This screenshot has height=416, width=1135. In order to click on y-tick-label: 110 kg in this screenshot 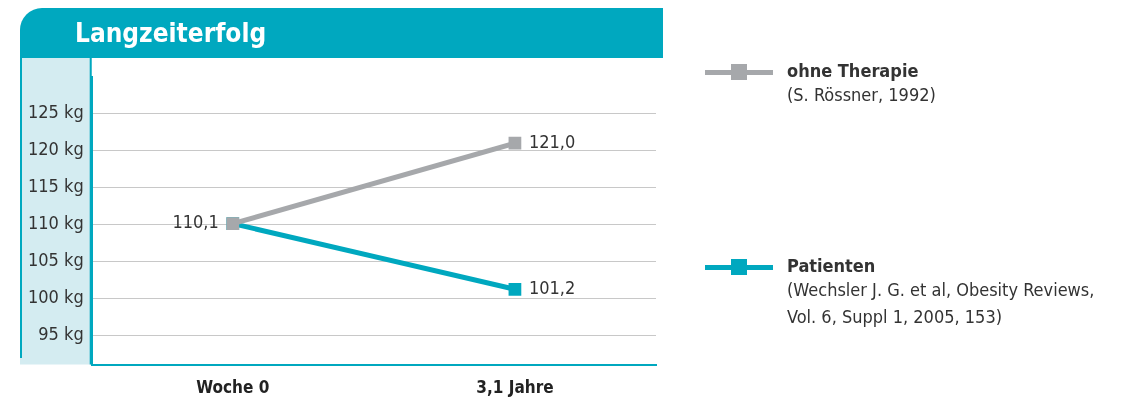, I will do `click(55, 223)`.